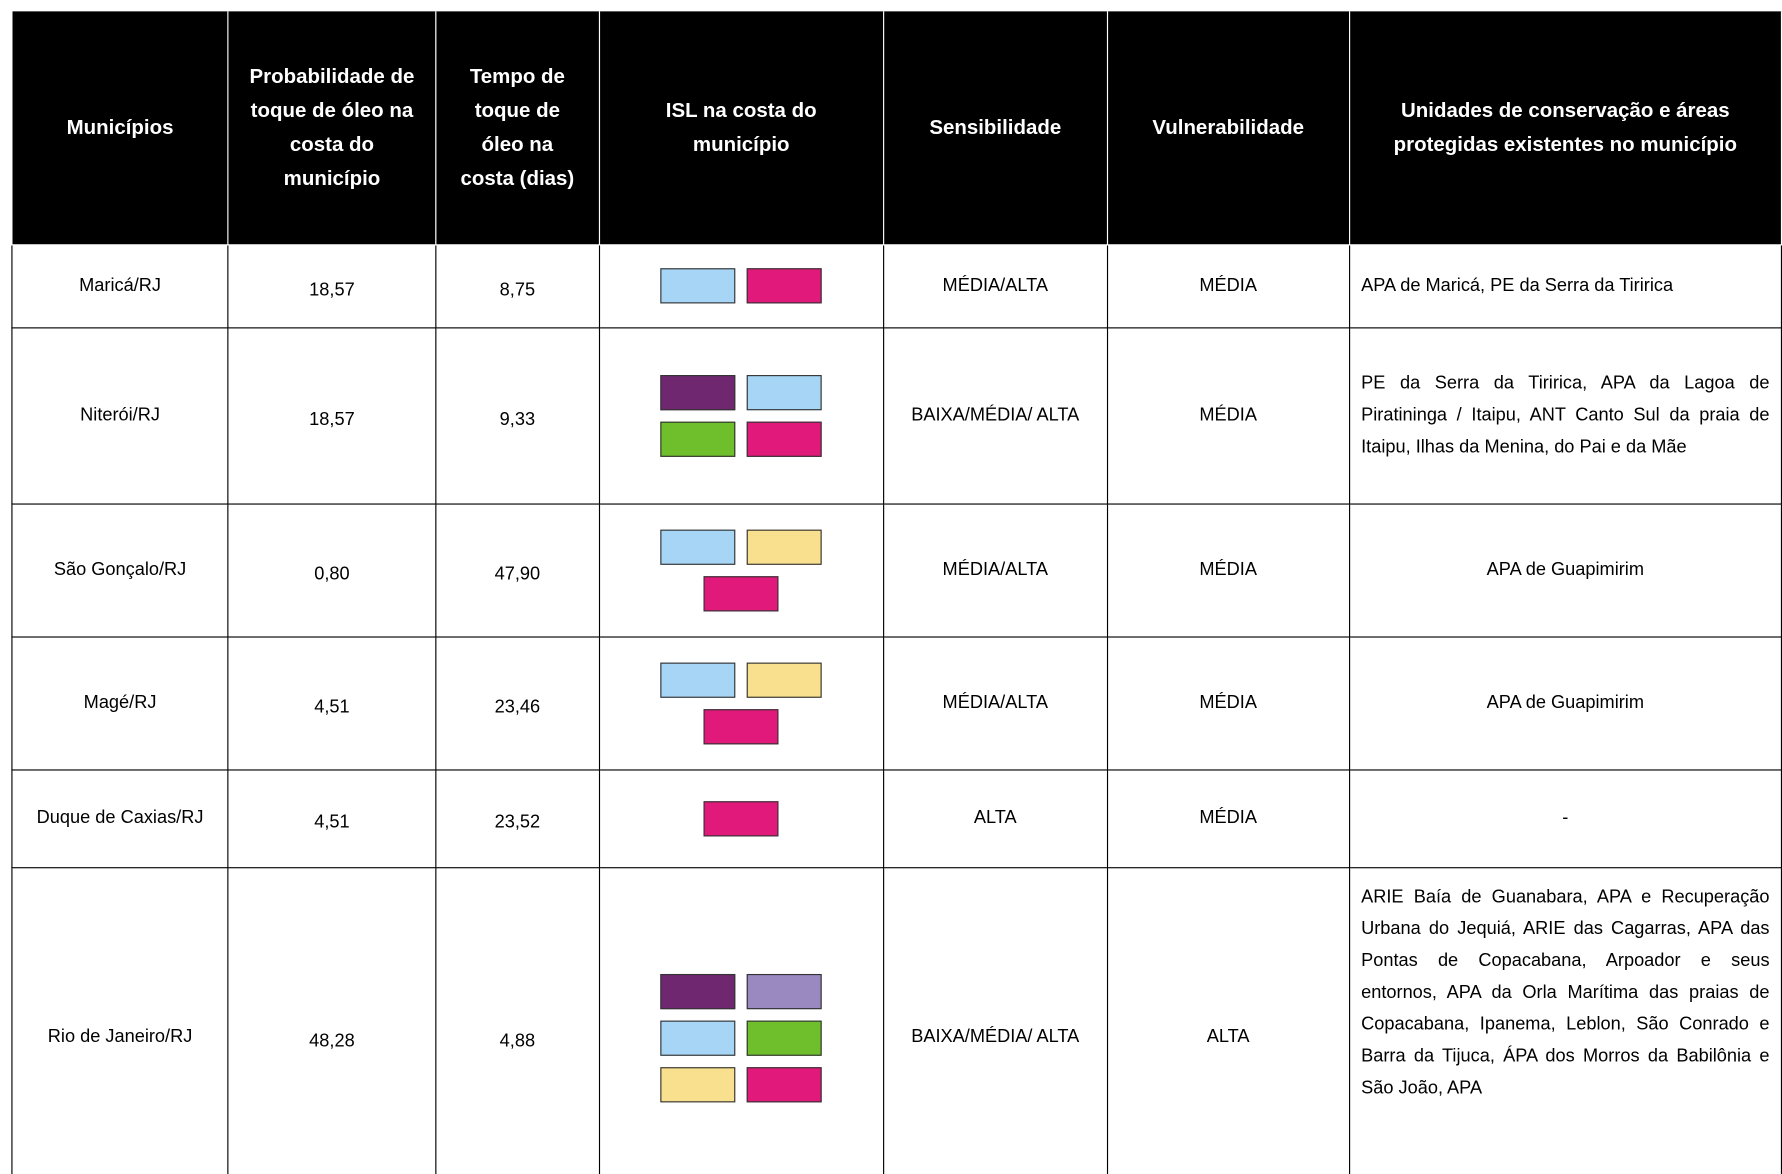 The width and height of the screenshot is (1782, 1174). I want to click on unidades-cell: -, so click(1565, 818).